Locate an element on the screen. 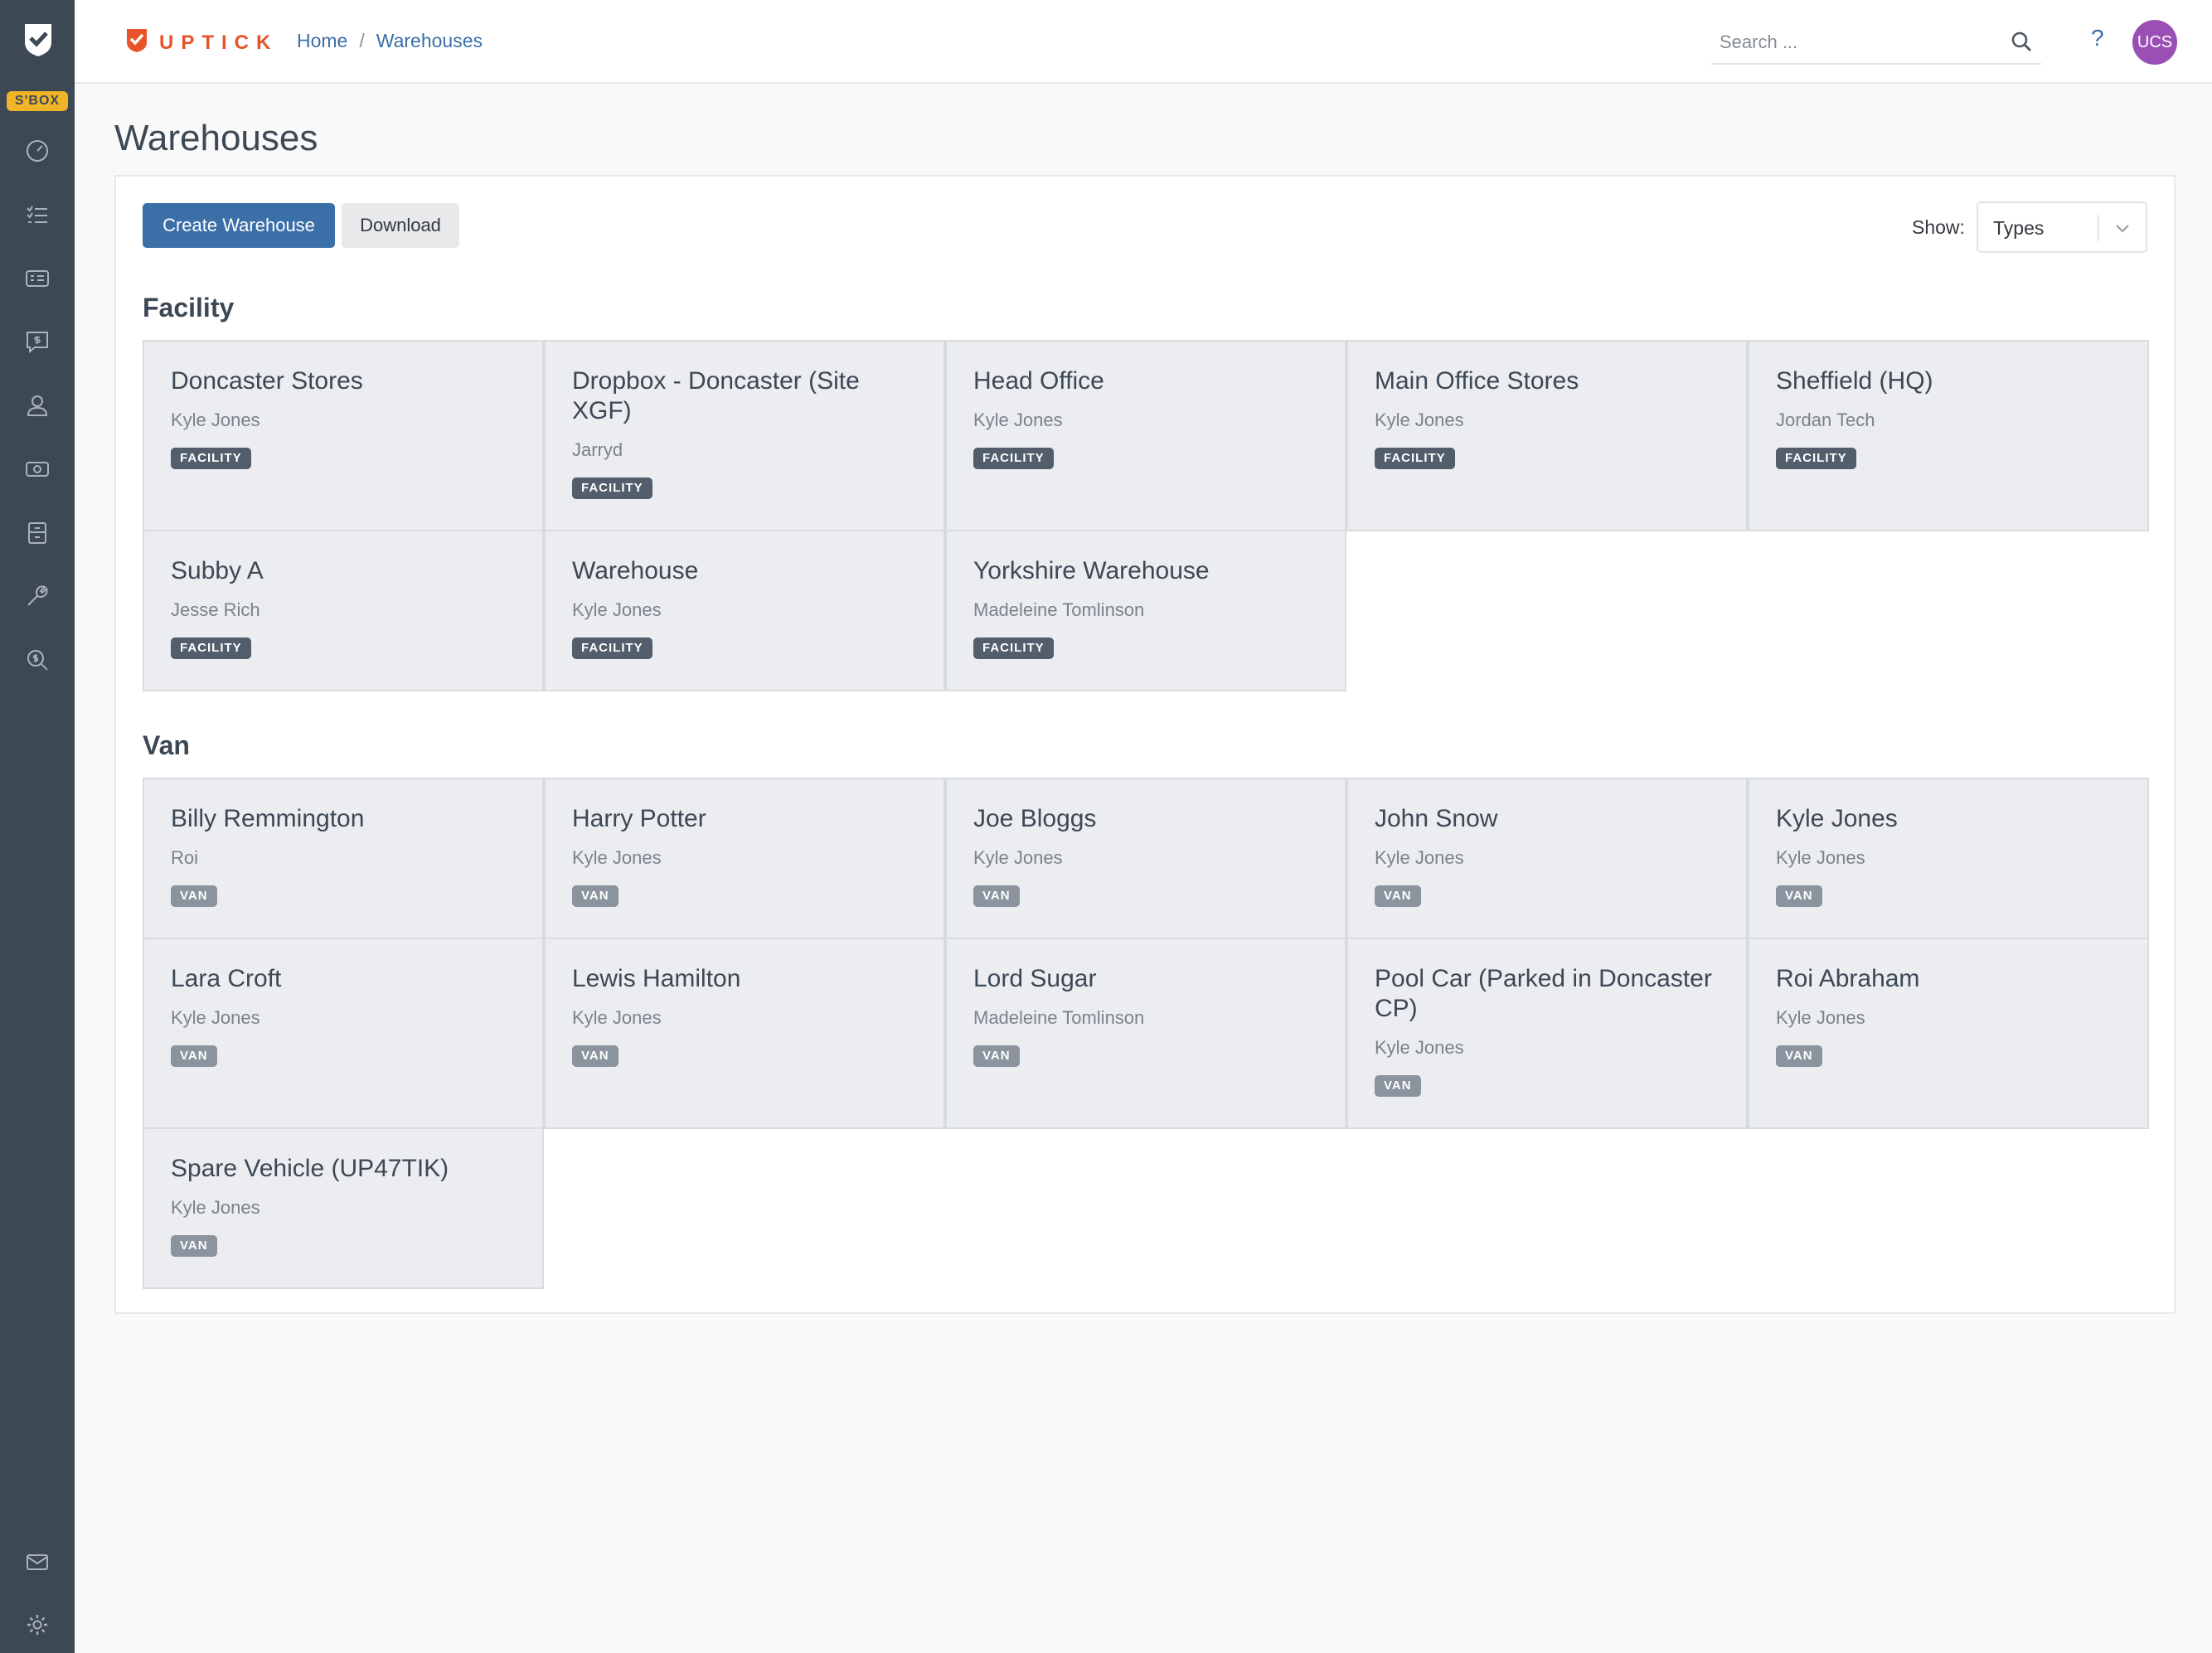 The image size is (2212, 1653). types-select: Types is located at coordinates (2062, 227).